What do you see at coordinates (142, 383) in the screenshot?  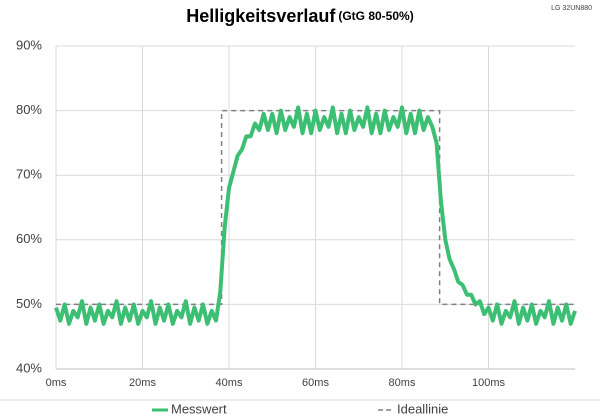 I see `x-tick-label: 20ms` at bounding box center [142, 383].